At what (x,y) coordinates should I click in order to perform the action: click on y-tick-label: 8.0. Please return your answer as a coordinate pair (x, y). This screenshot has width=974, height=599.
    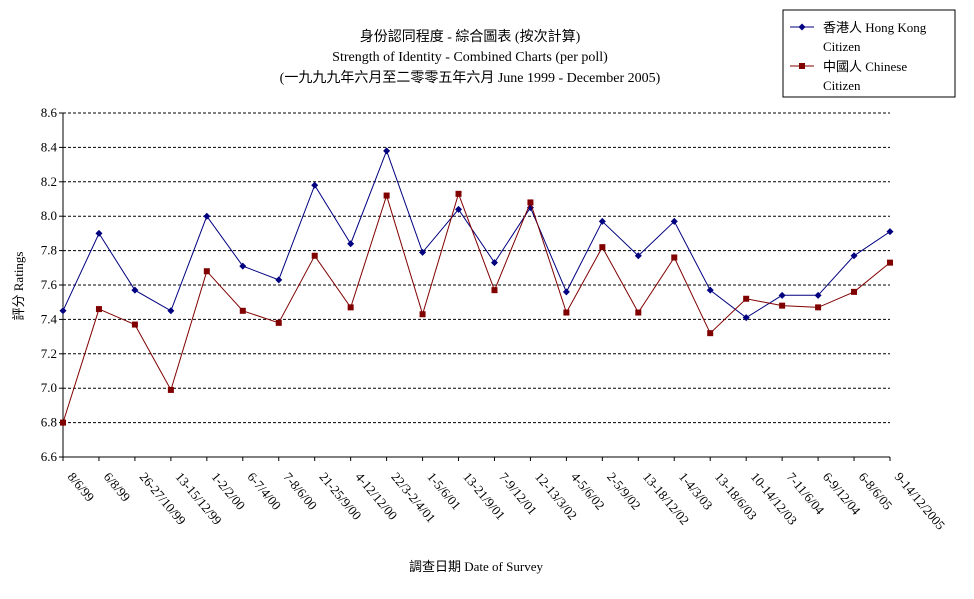
    Looking at the image, I should click on (49, 215).